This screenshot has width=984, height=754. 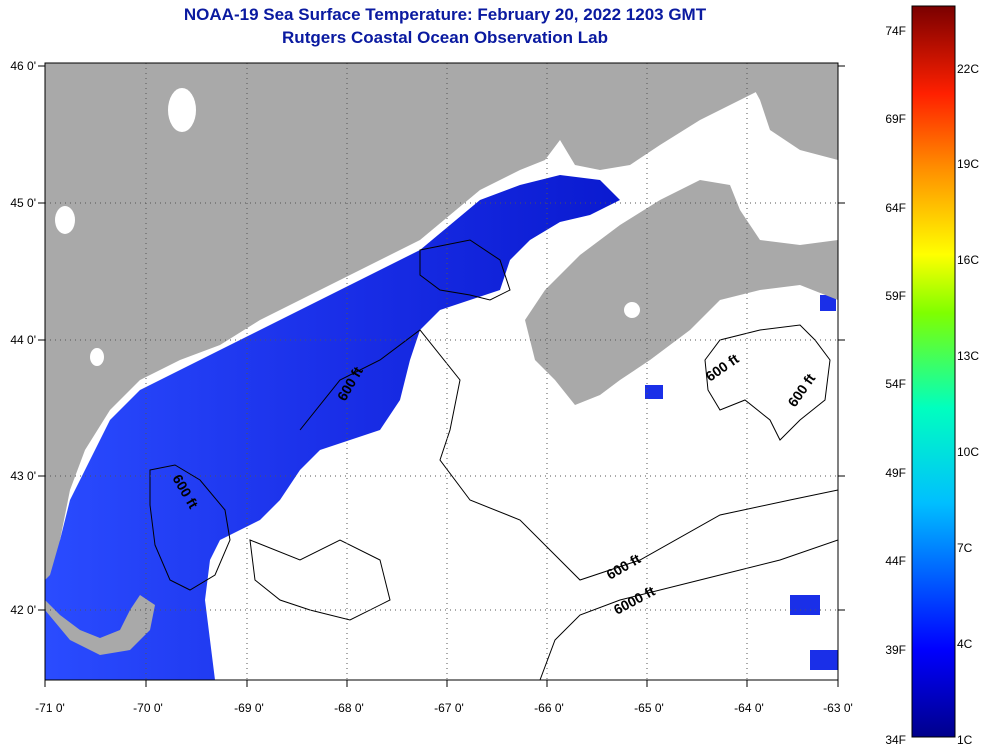 I want to click on land-new-brunswick, so click(x=699, y=116).